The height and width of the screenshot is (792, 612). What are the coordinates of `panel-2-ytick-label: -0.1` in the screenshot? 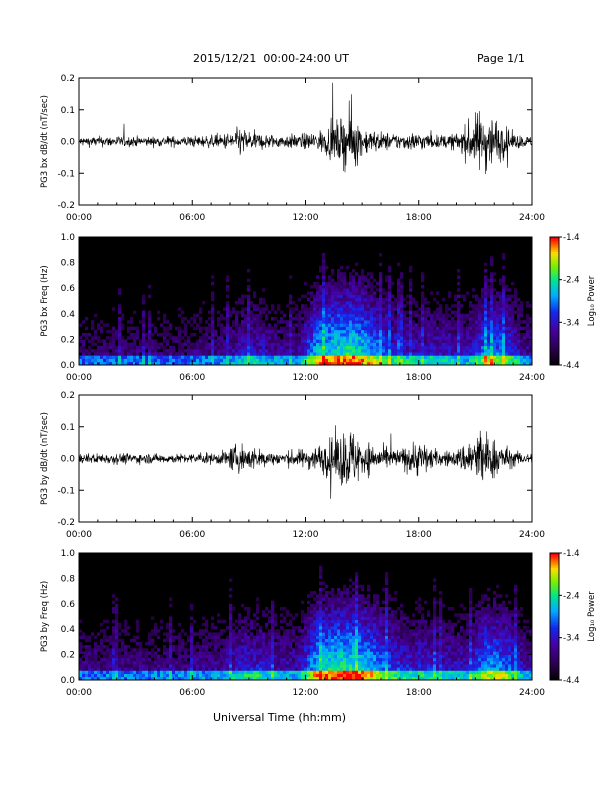 It's located at (66, 491).